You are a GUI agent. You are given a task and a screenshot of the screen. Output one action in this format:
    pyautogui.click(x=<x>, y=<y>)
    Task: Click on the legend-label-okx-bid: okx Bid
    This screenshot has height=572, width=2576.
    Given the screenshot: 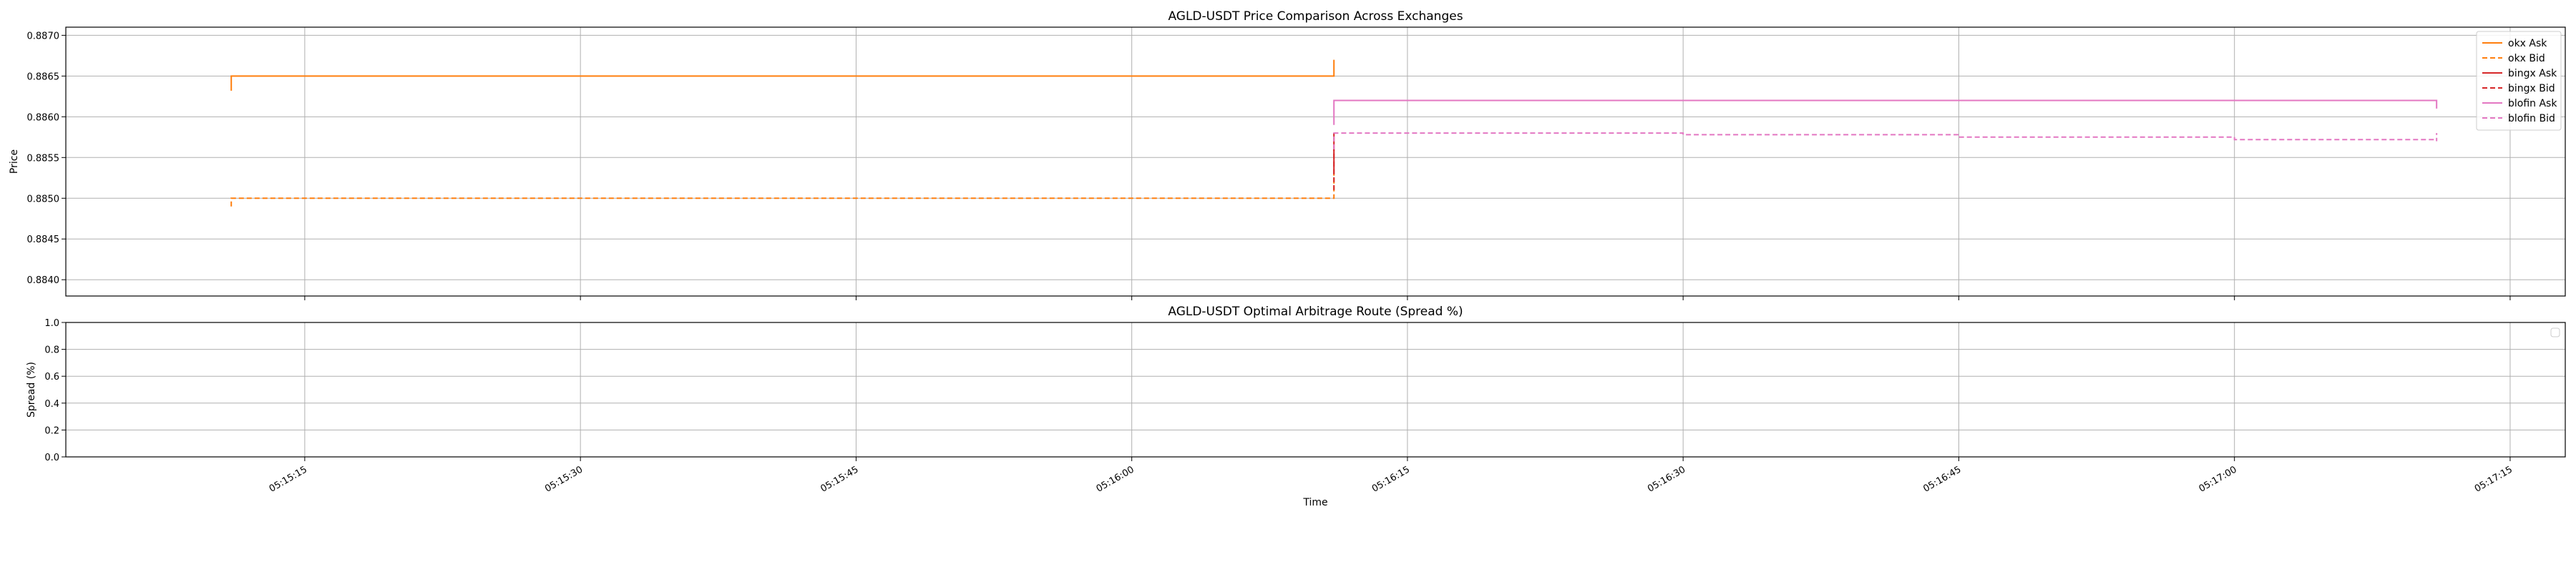 What is the action you would take?
    pyautogui.click(x=2526, y=58)
    